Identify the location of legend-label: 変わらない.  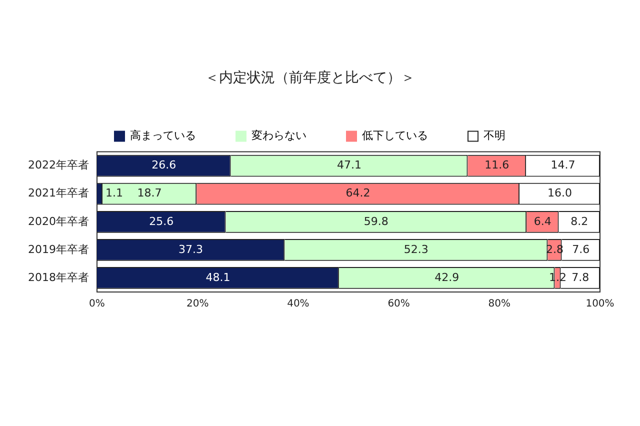
(279, 135).